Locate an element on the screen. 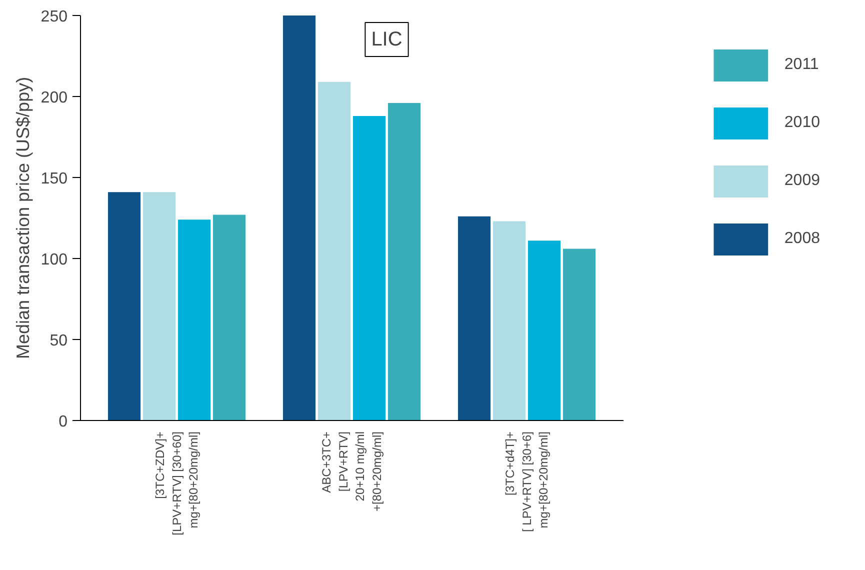 This screenshot has height=570, width=865. text: LIC is located at coordinates (386, 39).